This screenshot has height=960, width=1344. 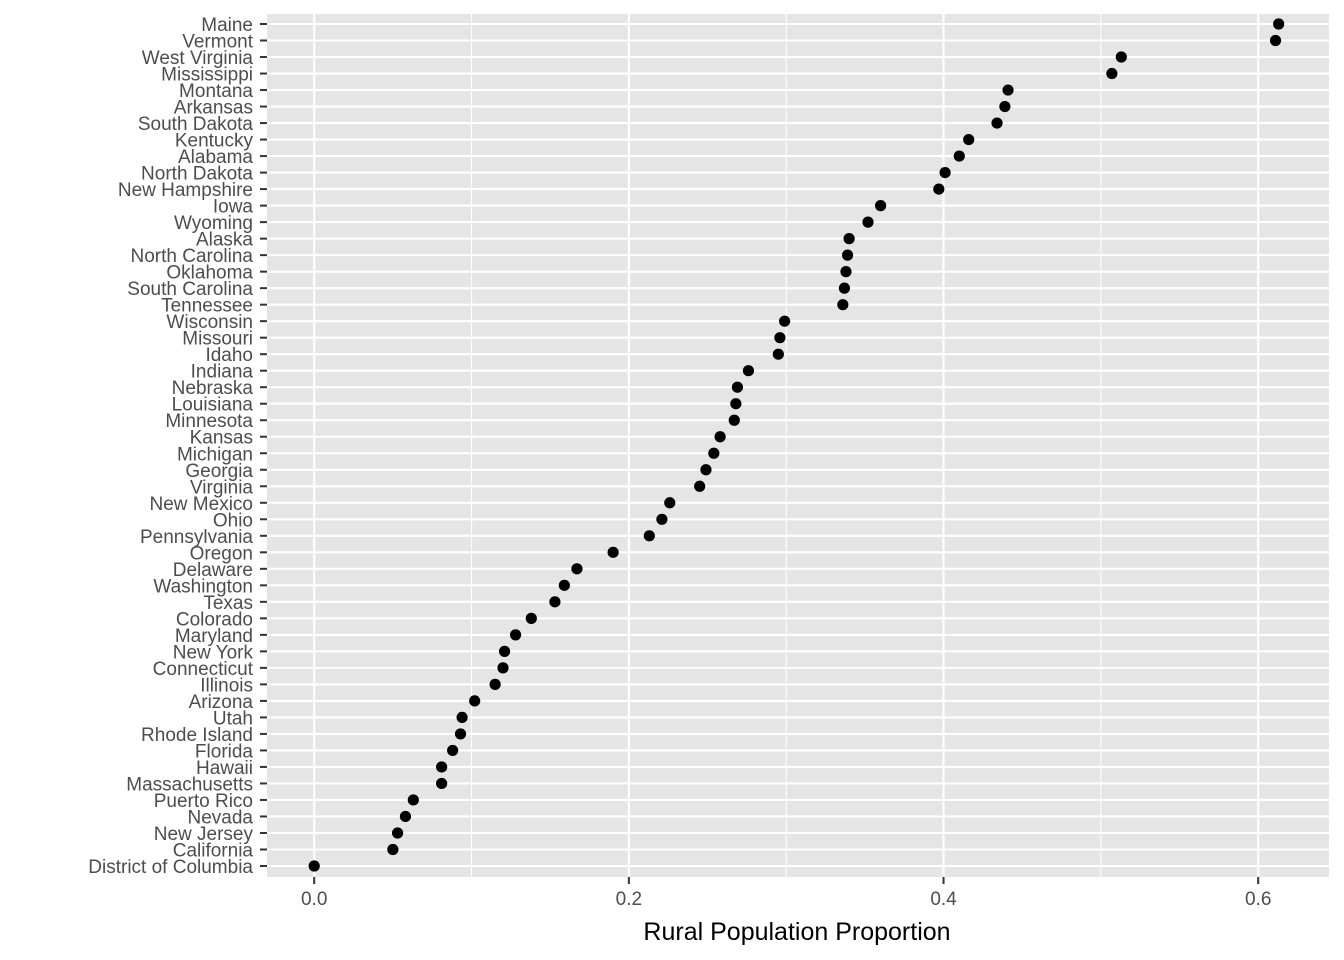 What do you see at coordinates (201, 504) in the screenshot?
I see `y-tick-label: New Mexico` at bounding box center [201, 504].